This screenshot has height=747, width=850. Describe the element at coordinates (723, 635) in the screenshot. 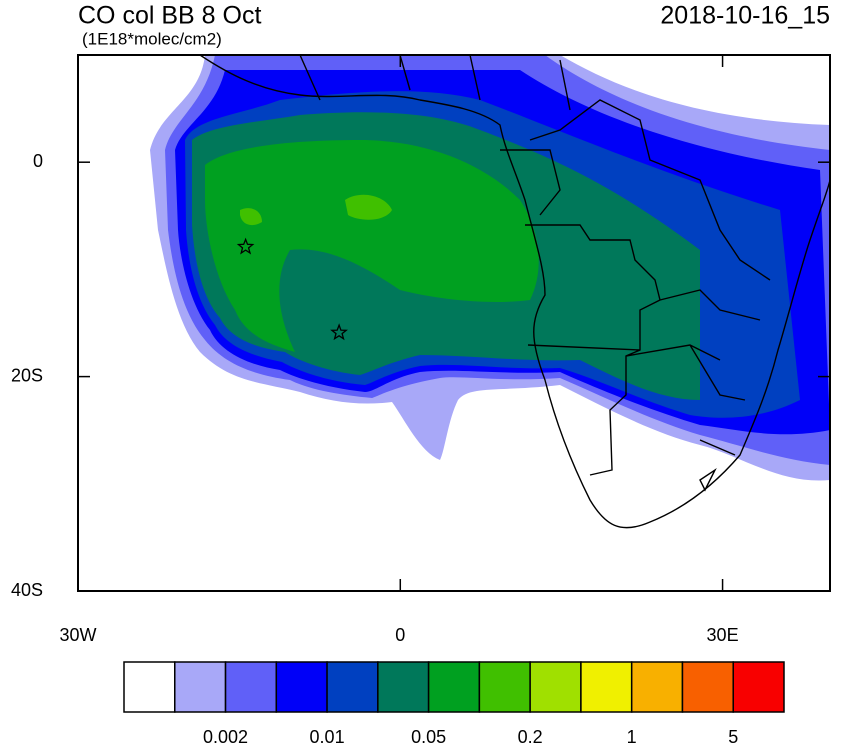

I see `x-tick-label: 30E` at that location.